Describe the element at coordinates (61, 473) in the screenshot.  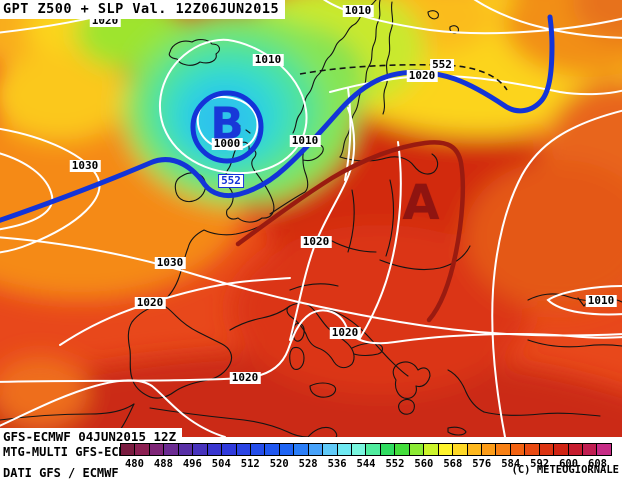
I see `data-source-label: DATI GFS / ECMWF` at that location.